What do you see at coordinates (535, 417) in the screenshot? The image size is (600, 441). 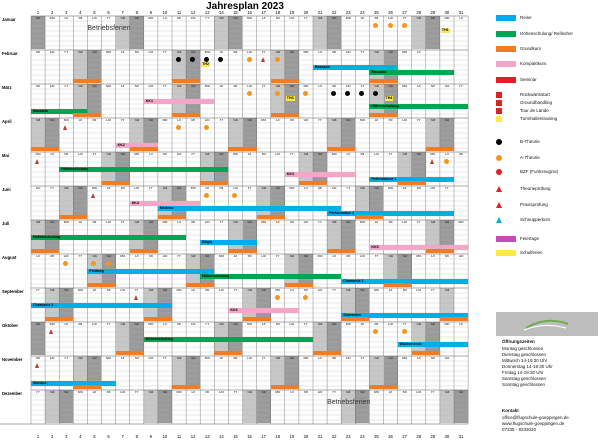 I see `contact-email: office@flugschule-goeppingen.de` at bounding box center [535, 417].